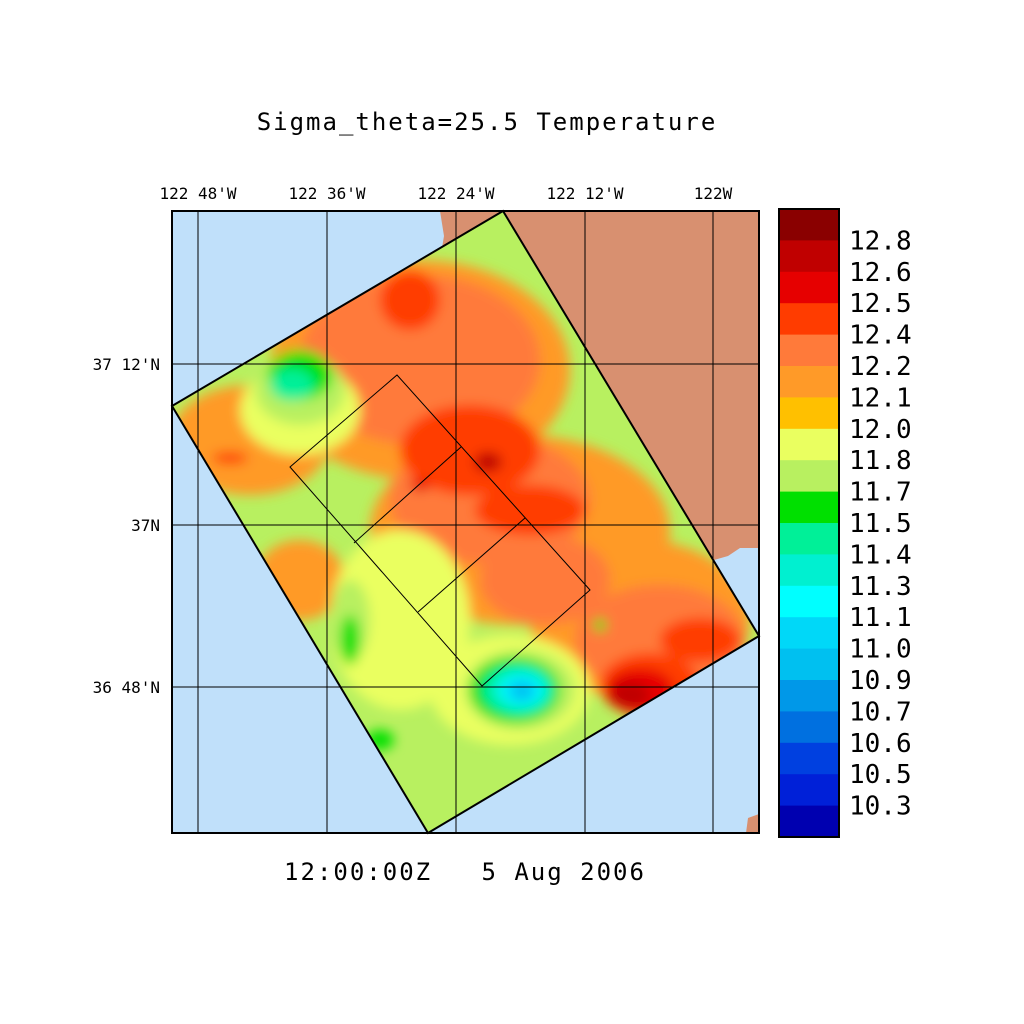 Image resolution: width=1024 pixels, height=1024 pixels. What do you see at coordinates (880, 775) in the screenshot?
I see `colorbar-label: 10.5` at bounding box center [880, 775].